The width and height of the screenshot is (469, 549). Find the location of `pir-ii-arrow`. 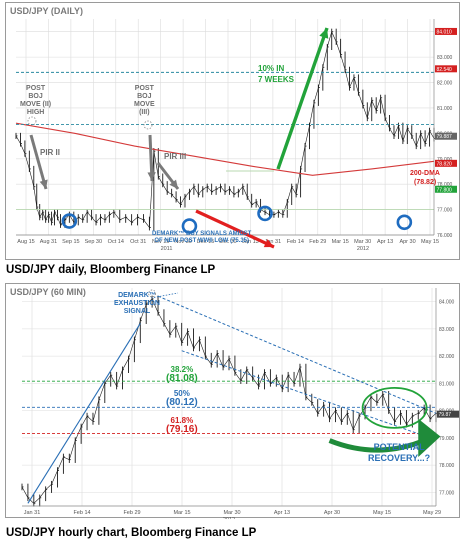

pir-ii-arrow is located at coordinates (38, 162).